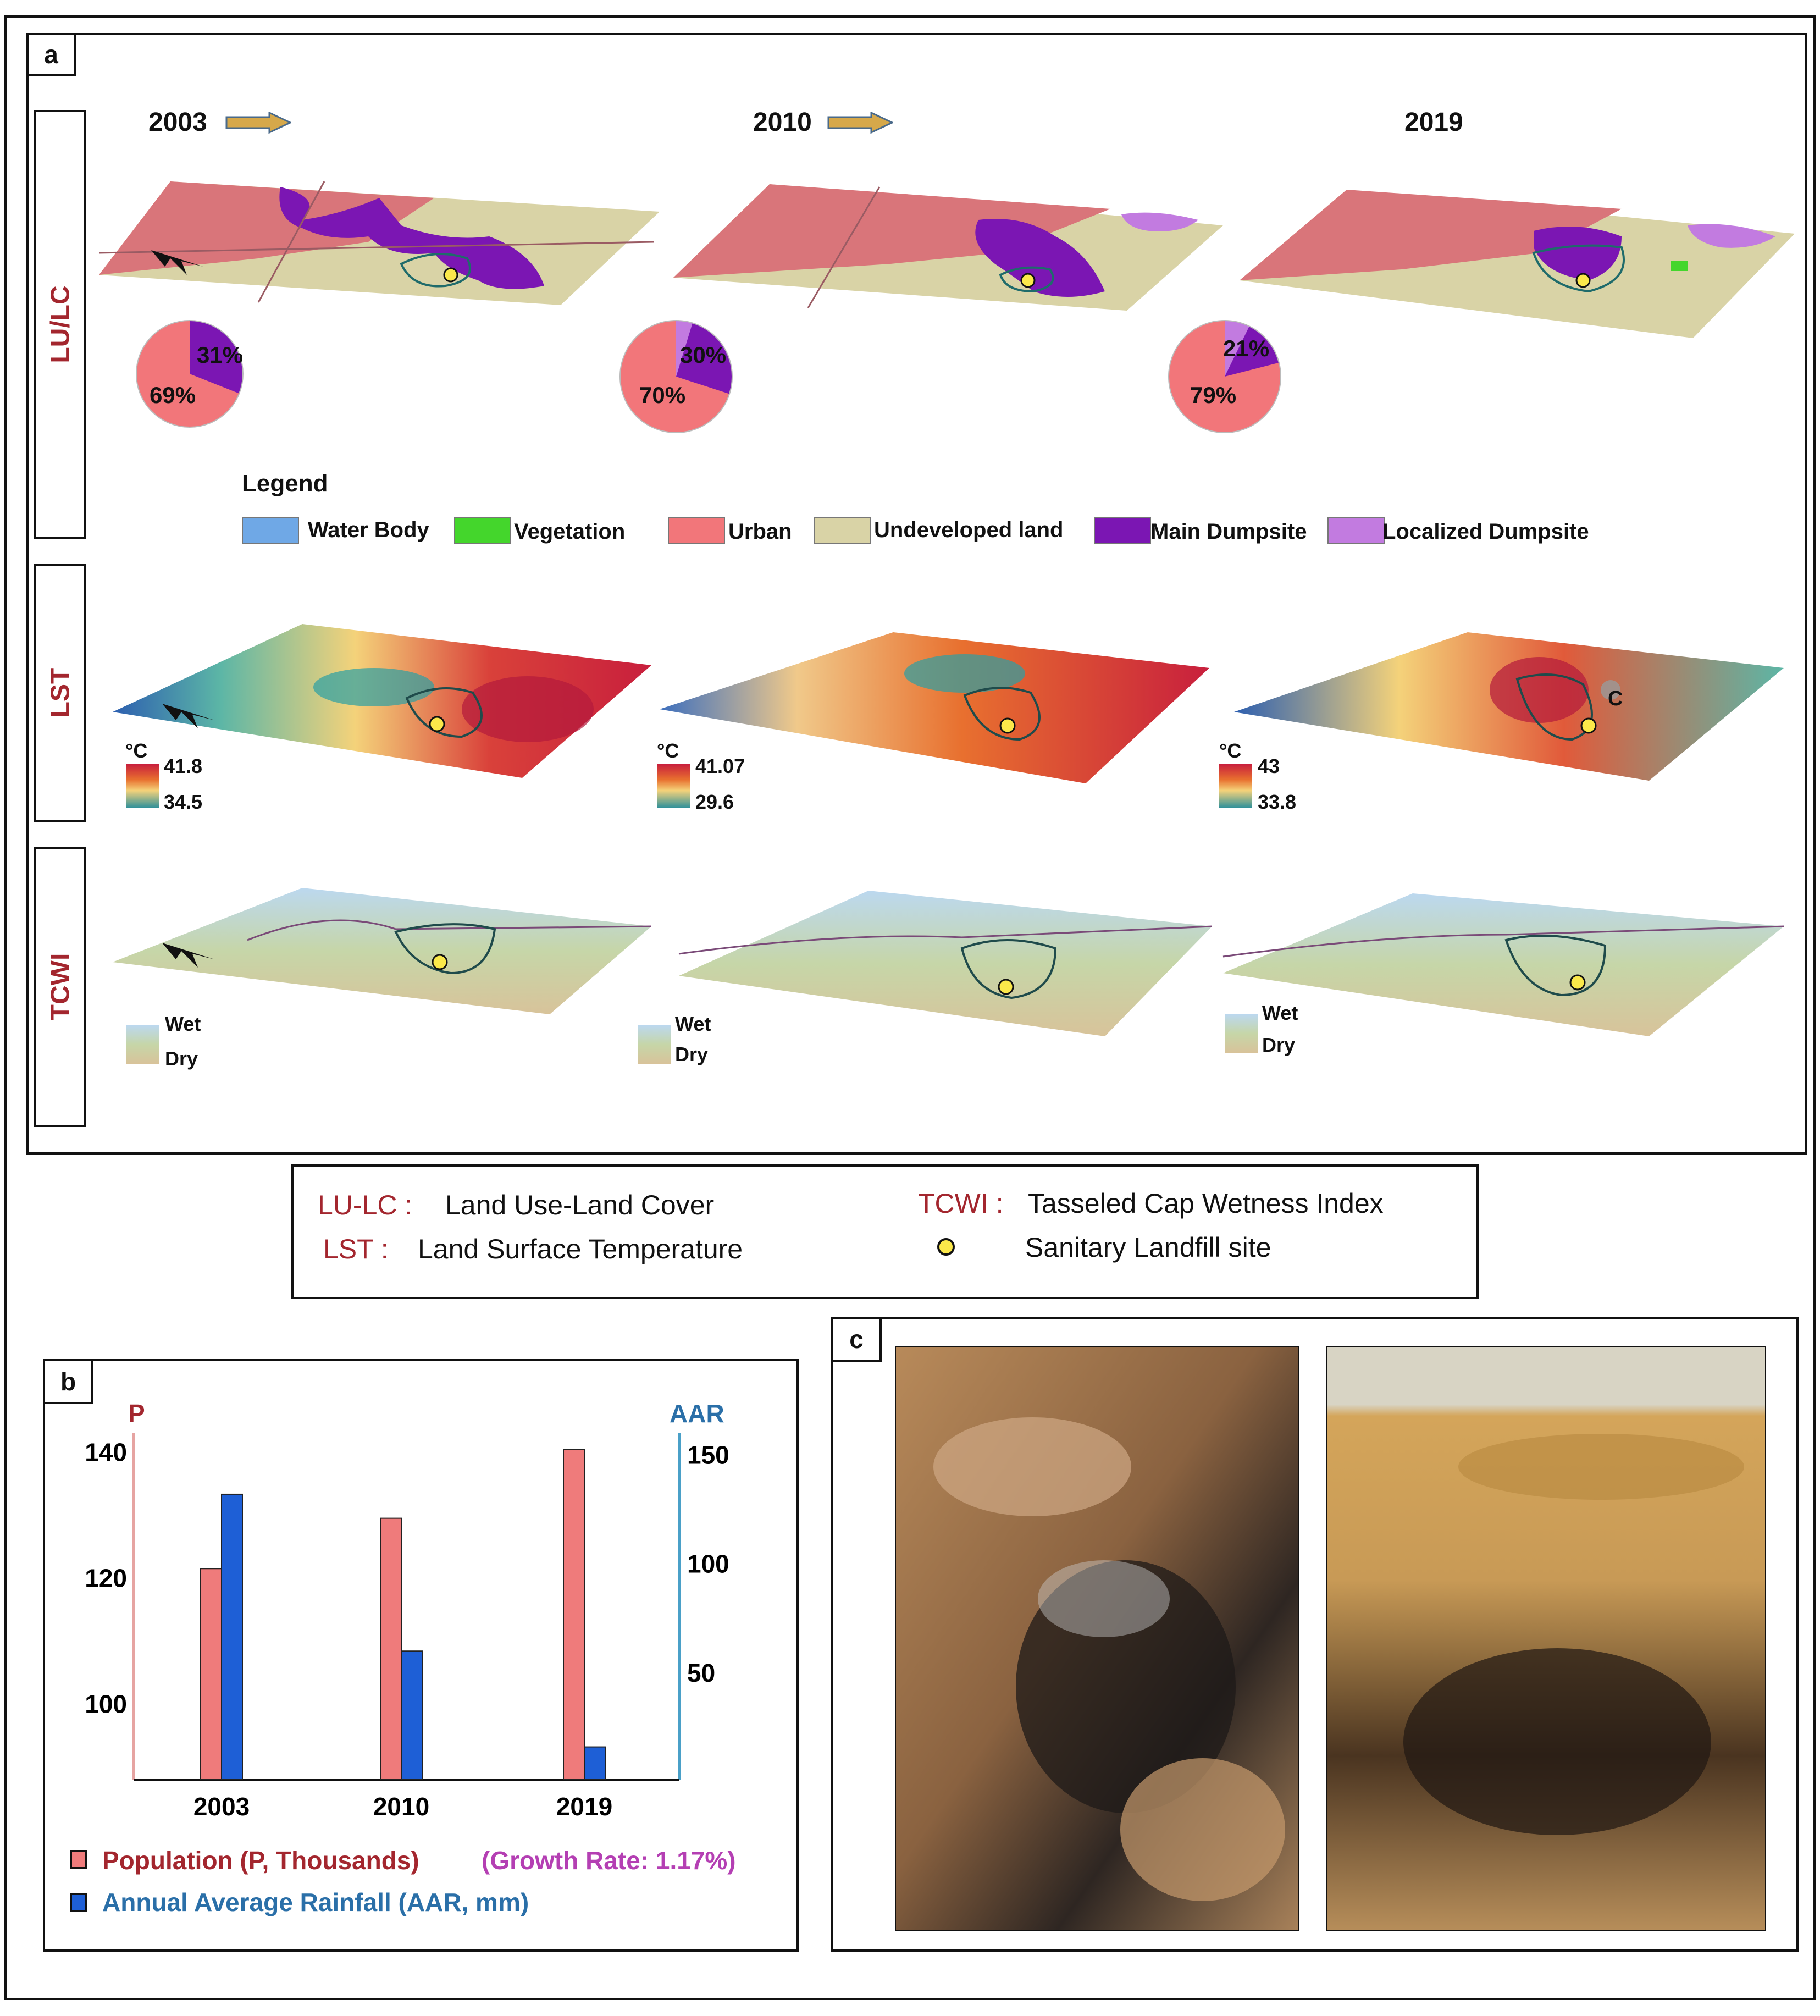  What do you see at coordinates (934, 707) in the screenshot?
I see `lst-map-2010` at bounding box center [934, 707].